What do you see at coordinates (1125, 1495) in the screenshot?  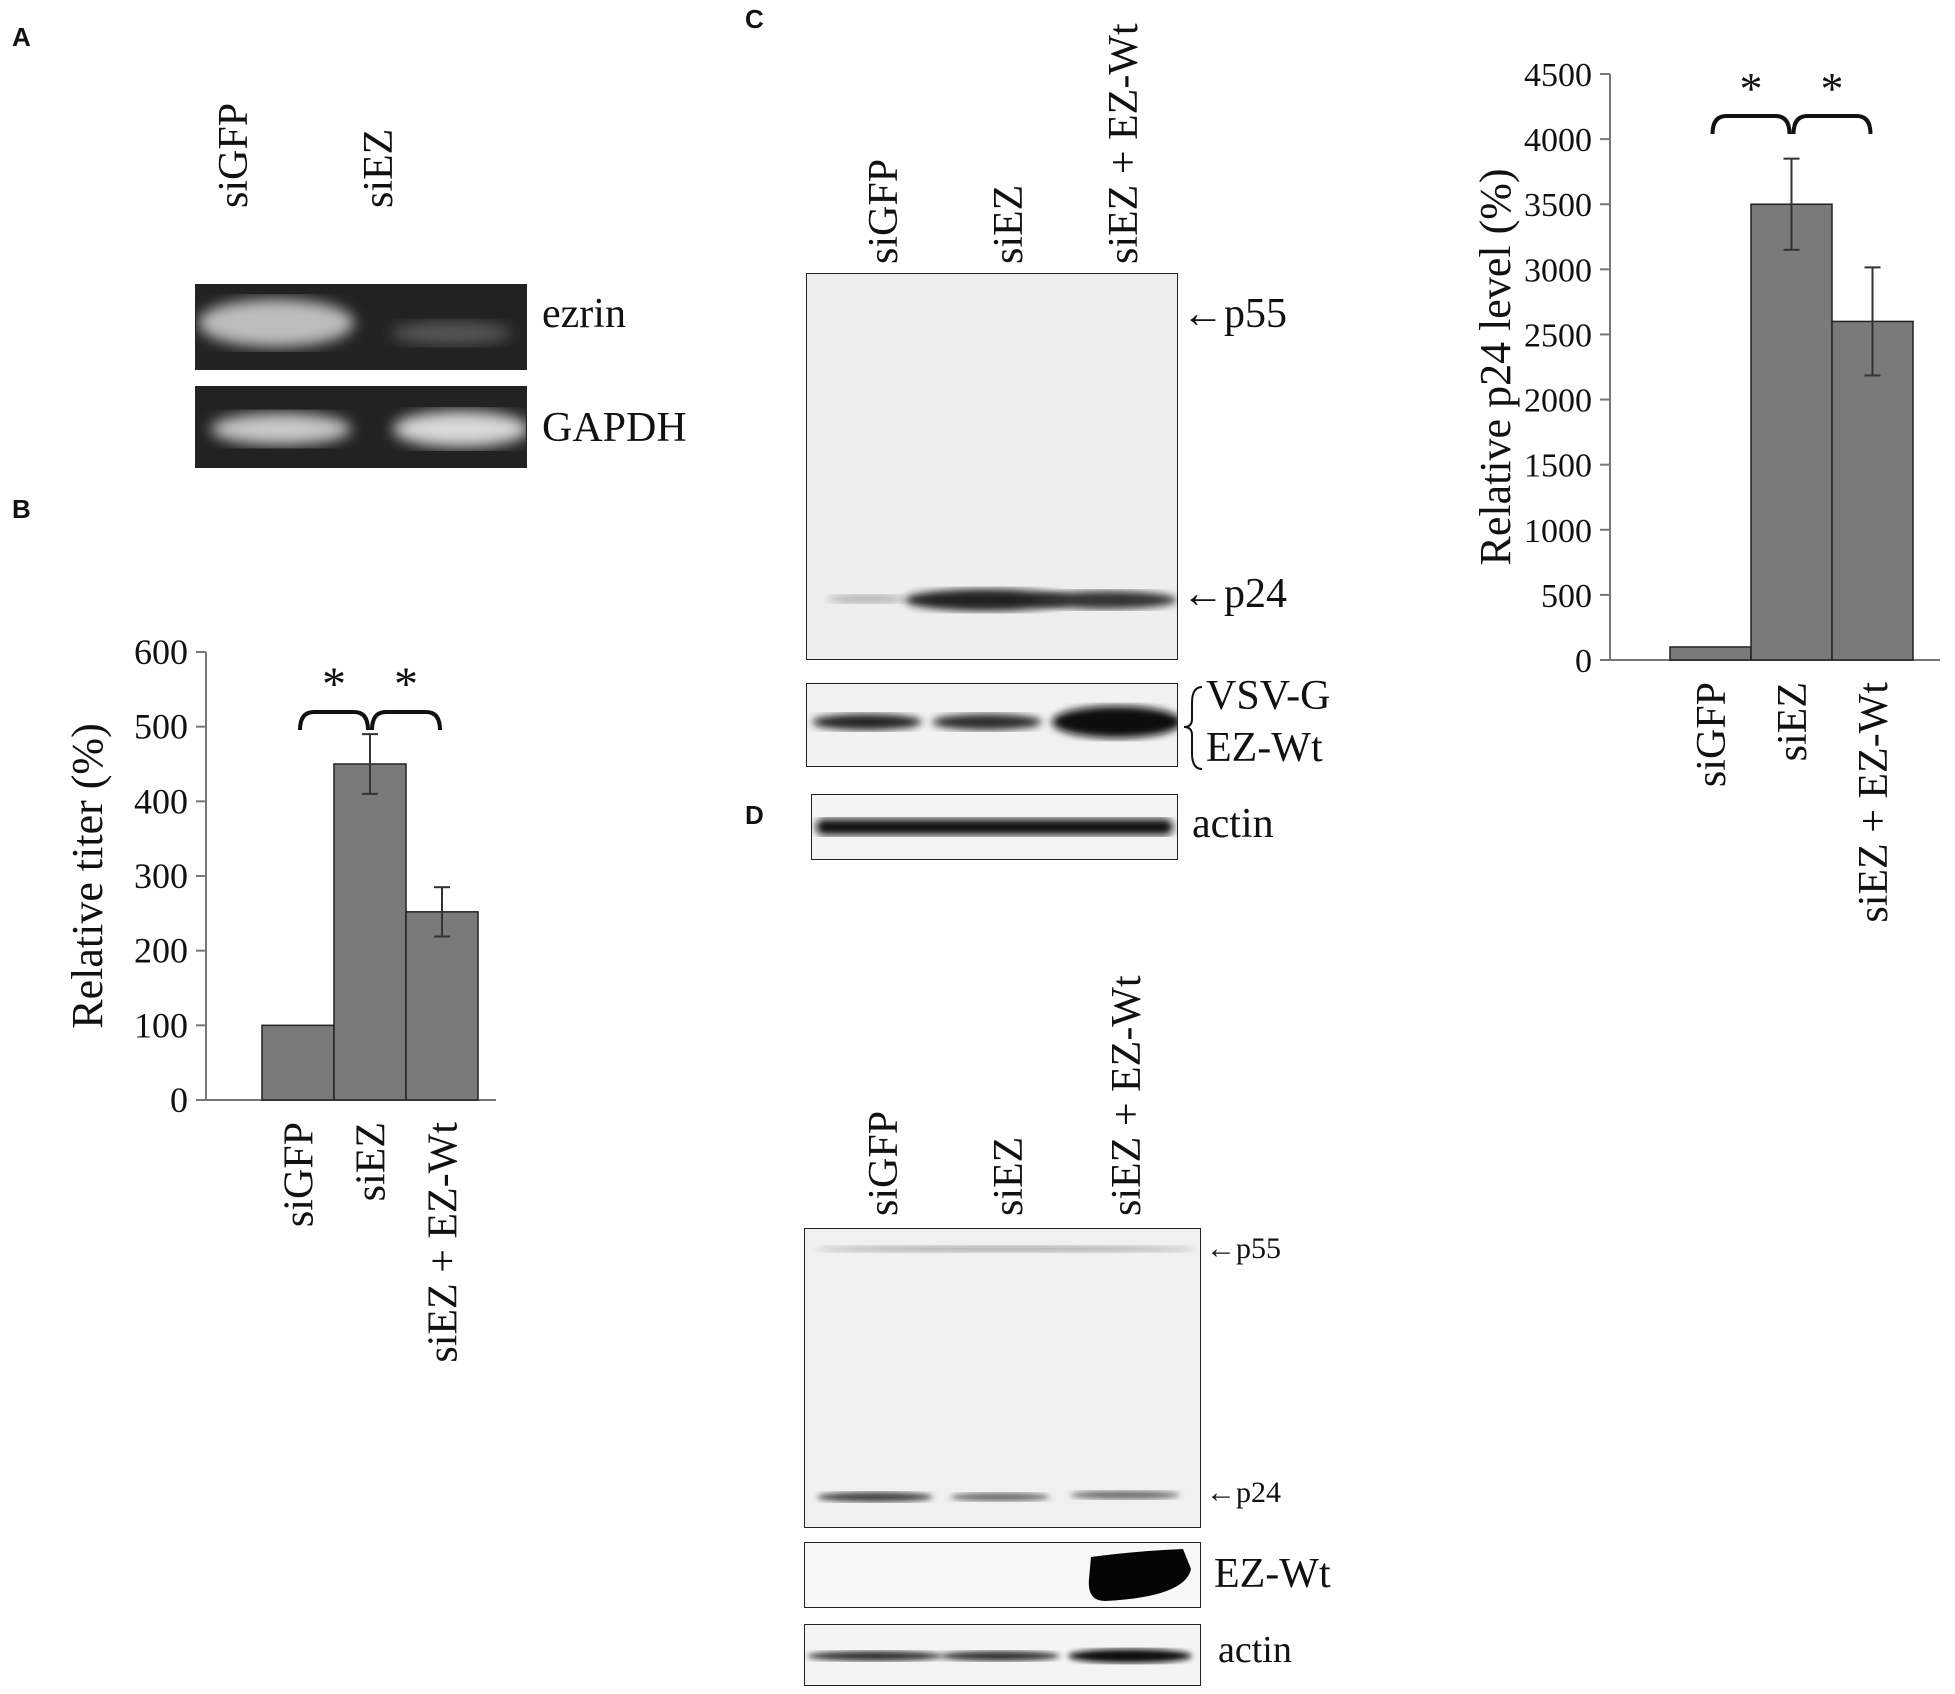 I see `d-p24-band-siez-ezwt` at bounding box center [1125, 1495].